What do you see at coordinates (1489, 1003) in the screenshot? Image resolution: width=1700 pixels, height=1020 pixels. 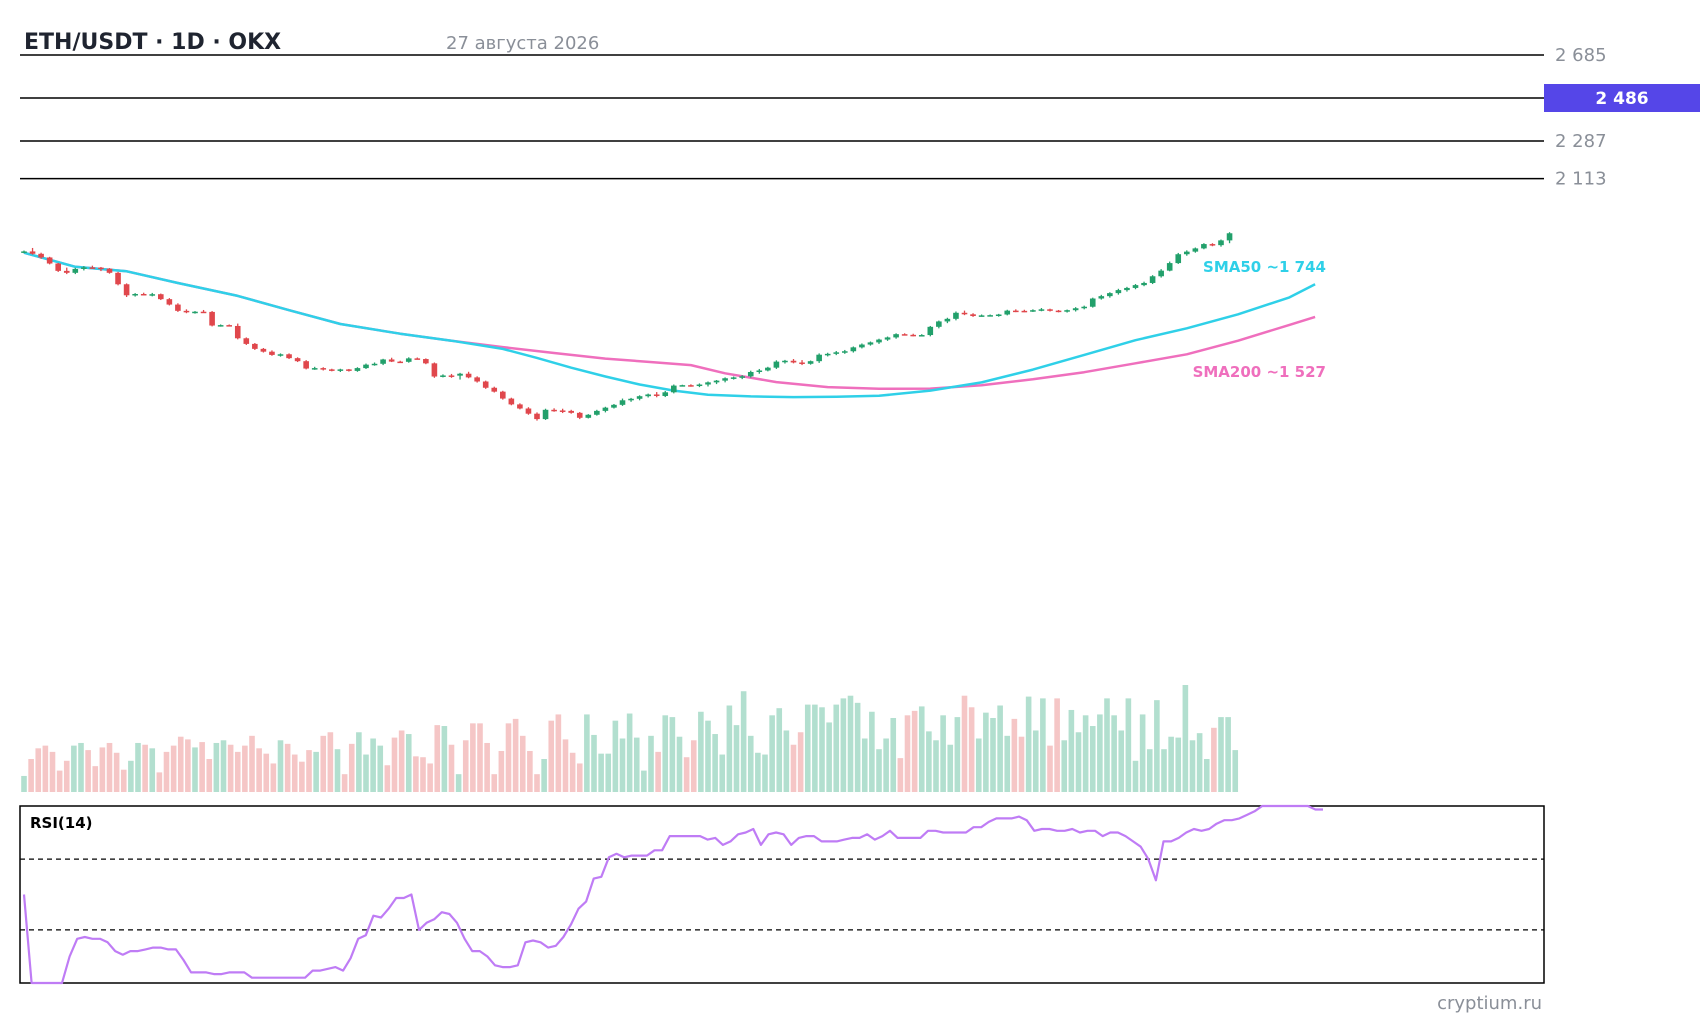 I see `watermark: cryptium.ru` at bounding box center [1489, 1003].